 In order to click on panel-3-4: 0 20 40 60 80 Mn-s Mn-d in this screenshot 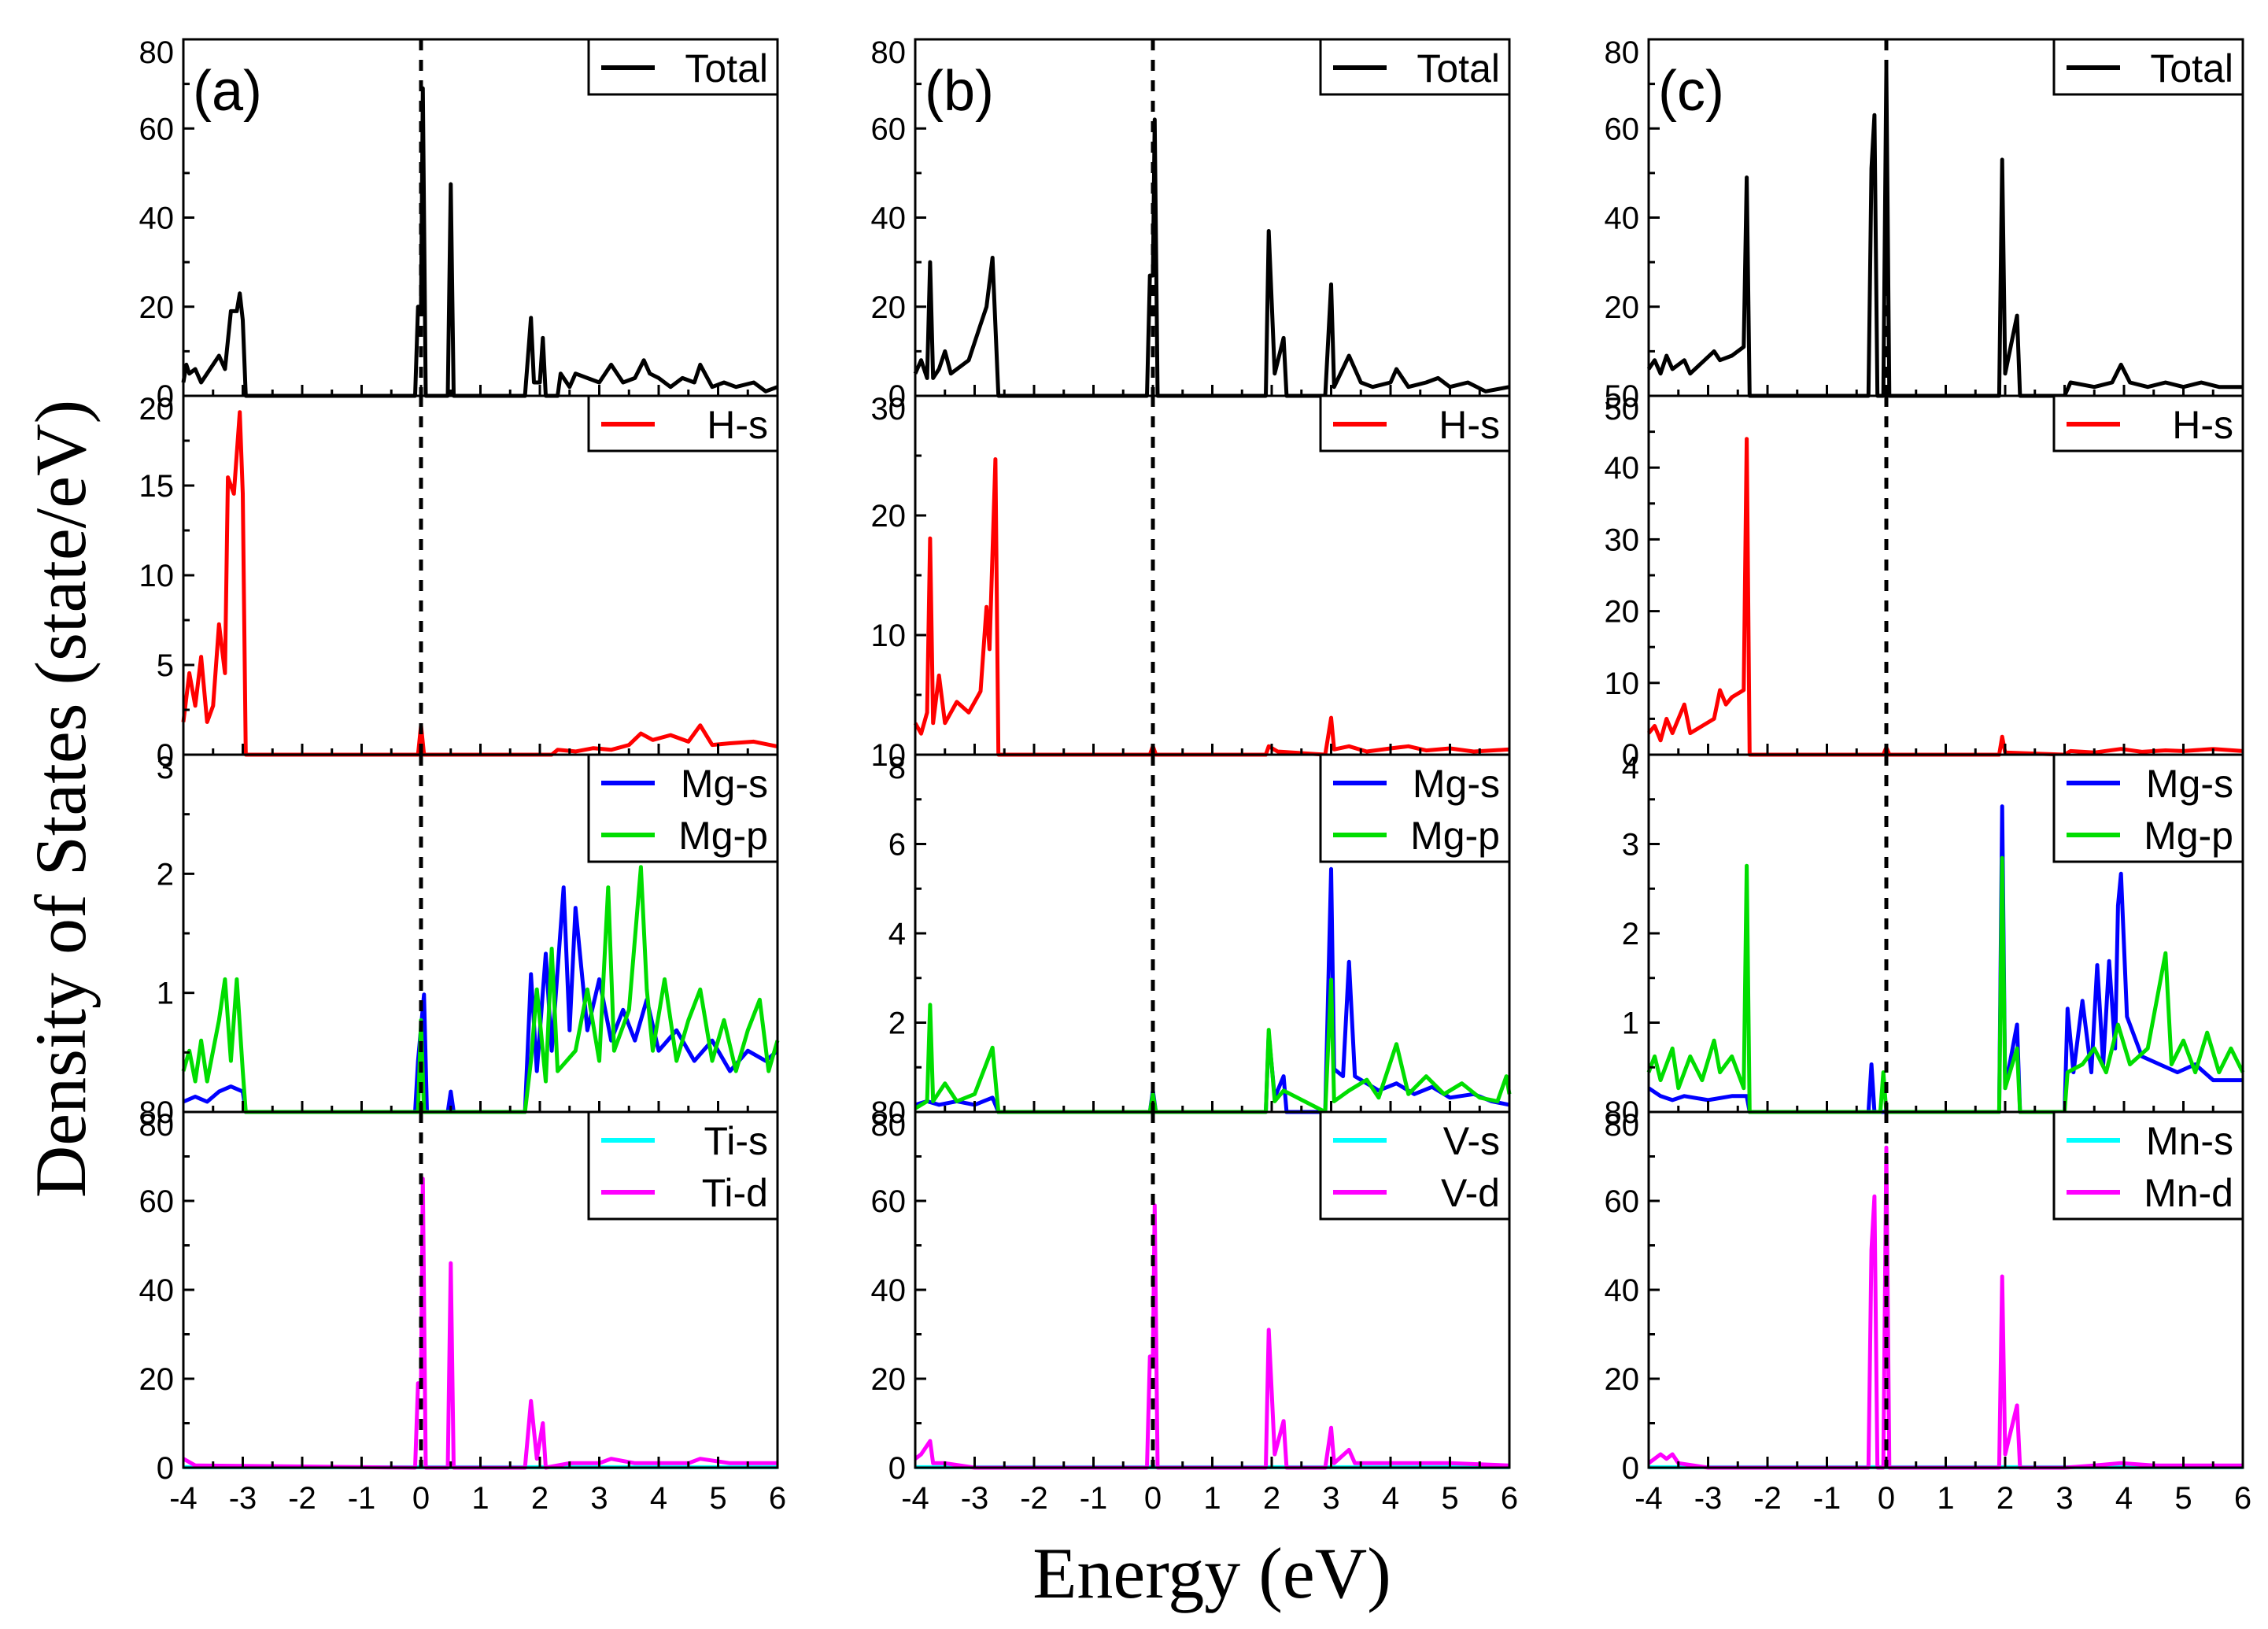, I will do `click(1924, 1297)`.